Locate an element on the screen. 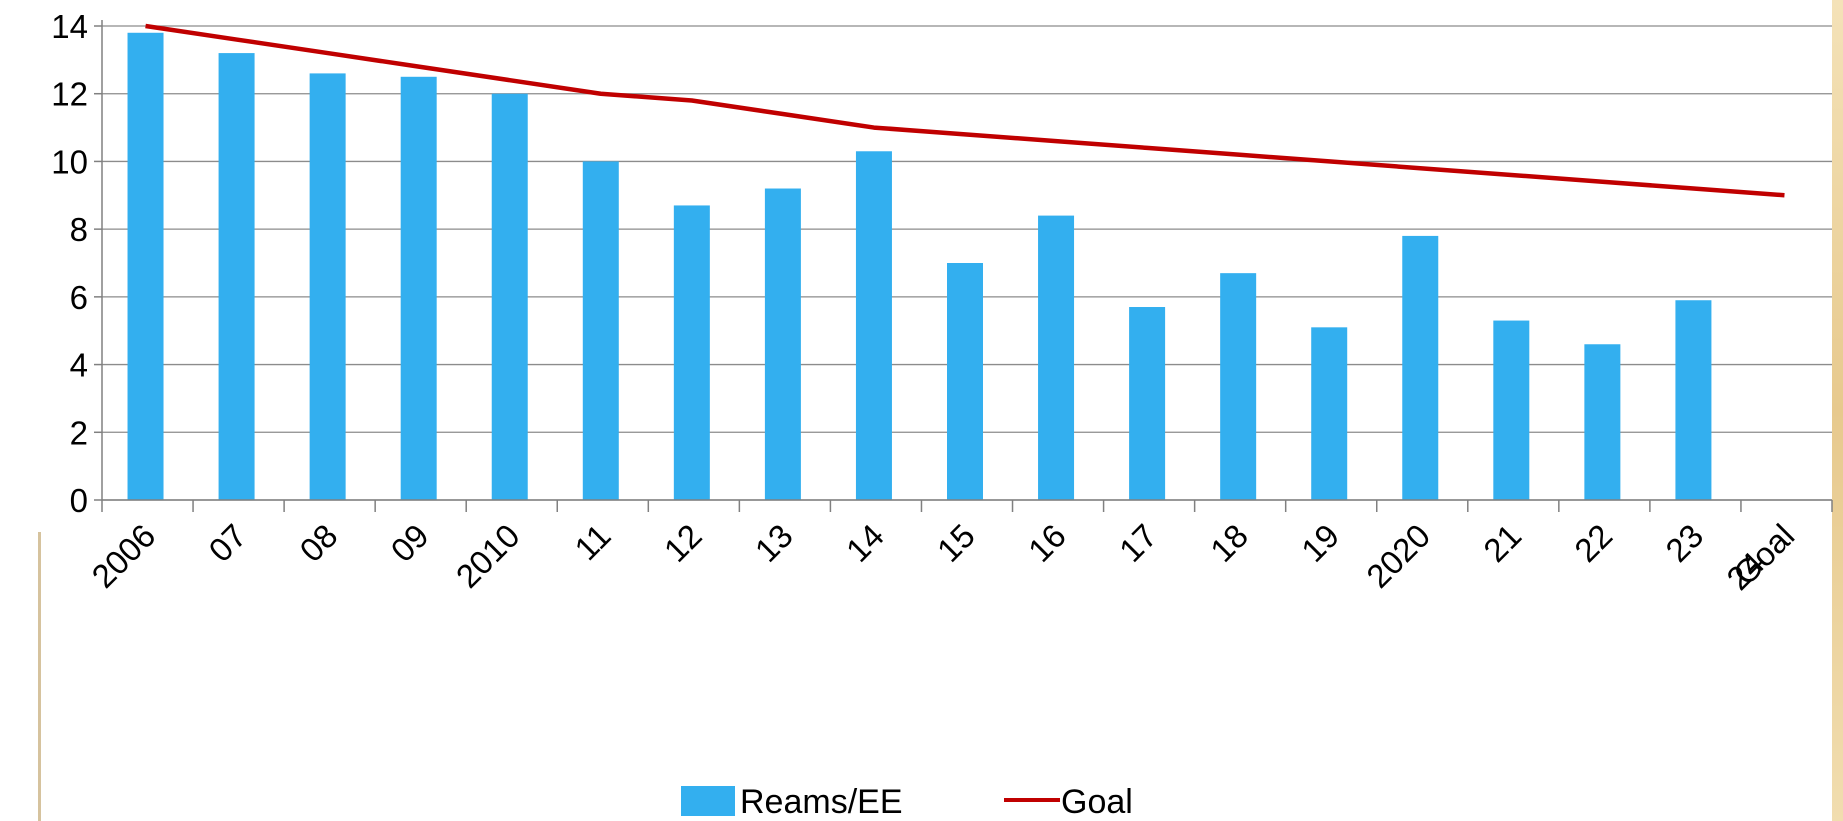 This screenshot has height=821, width=1843. legend: Reams/EE Goal is located at coordinates (907, 802).